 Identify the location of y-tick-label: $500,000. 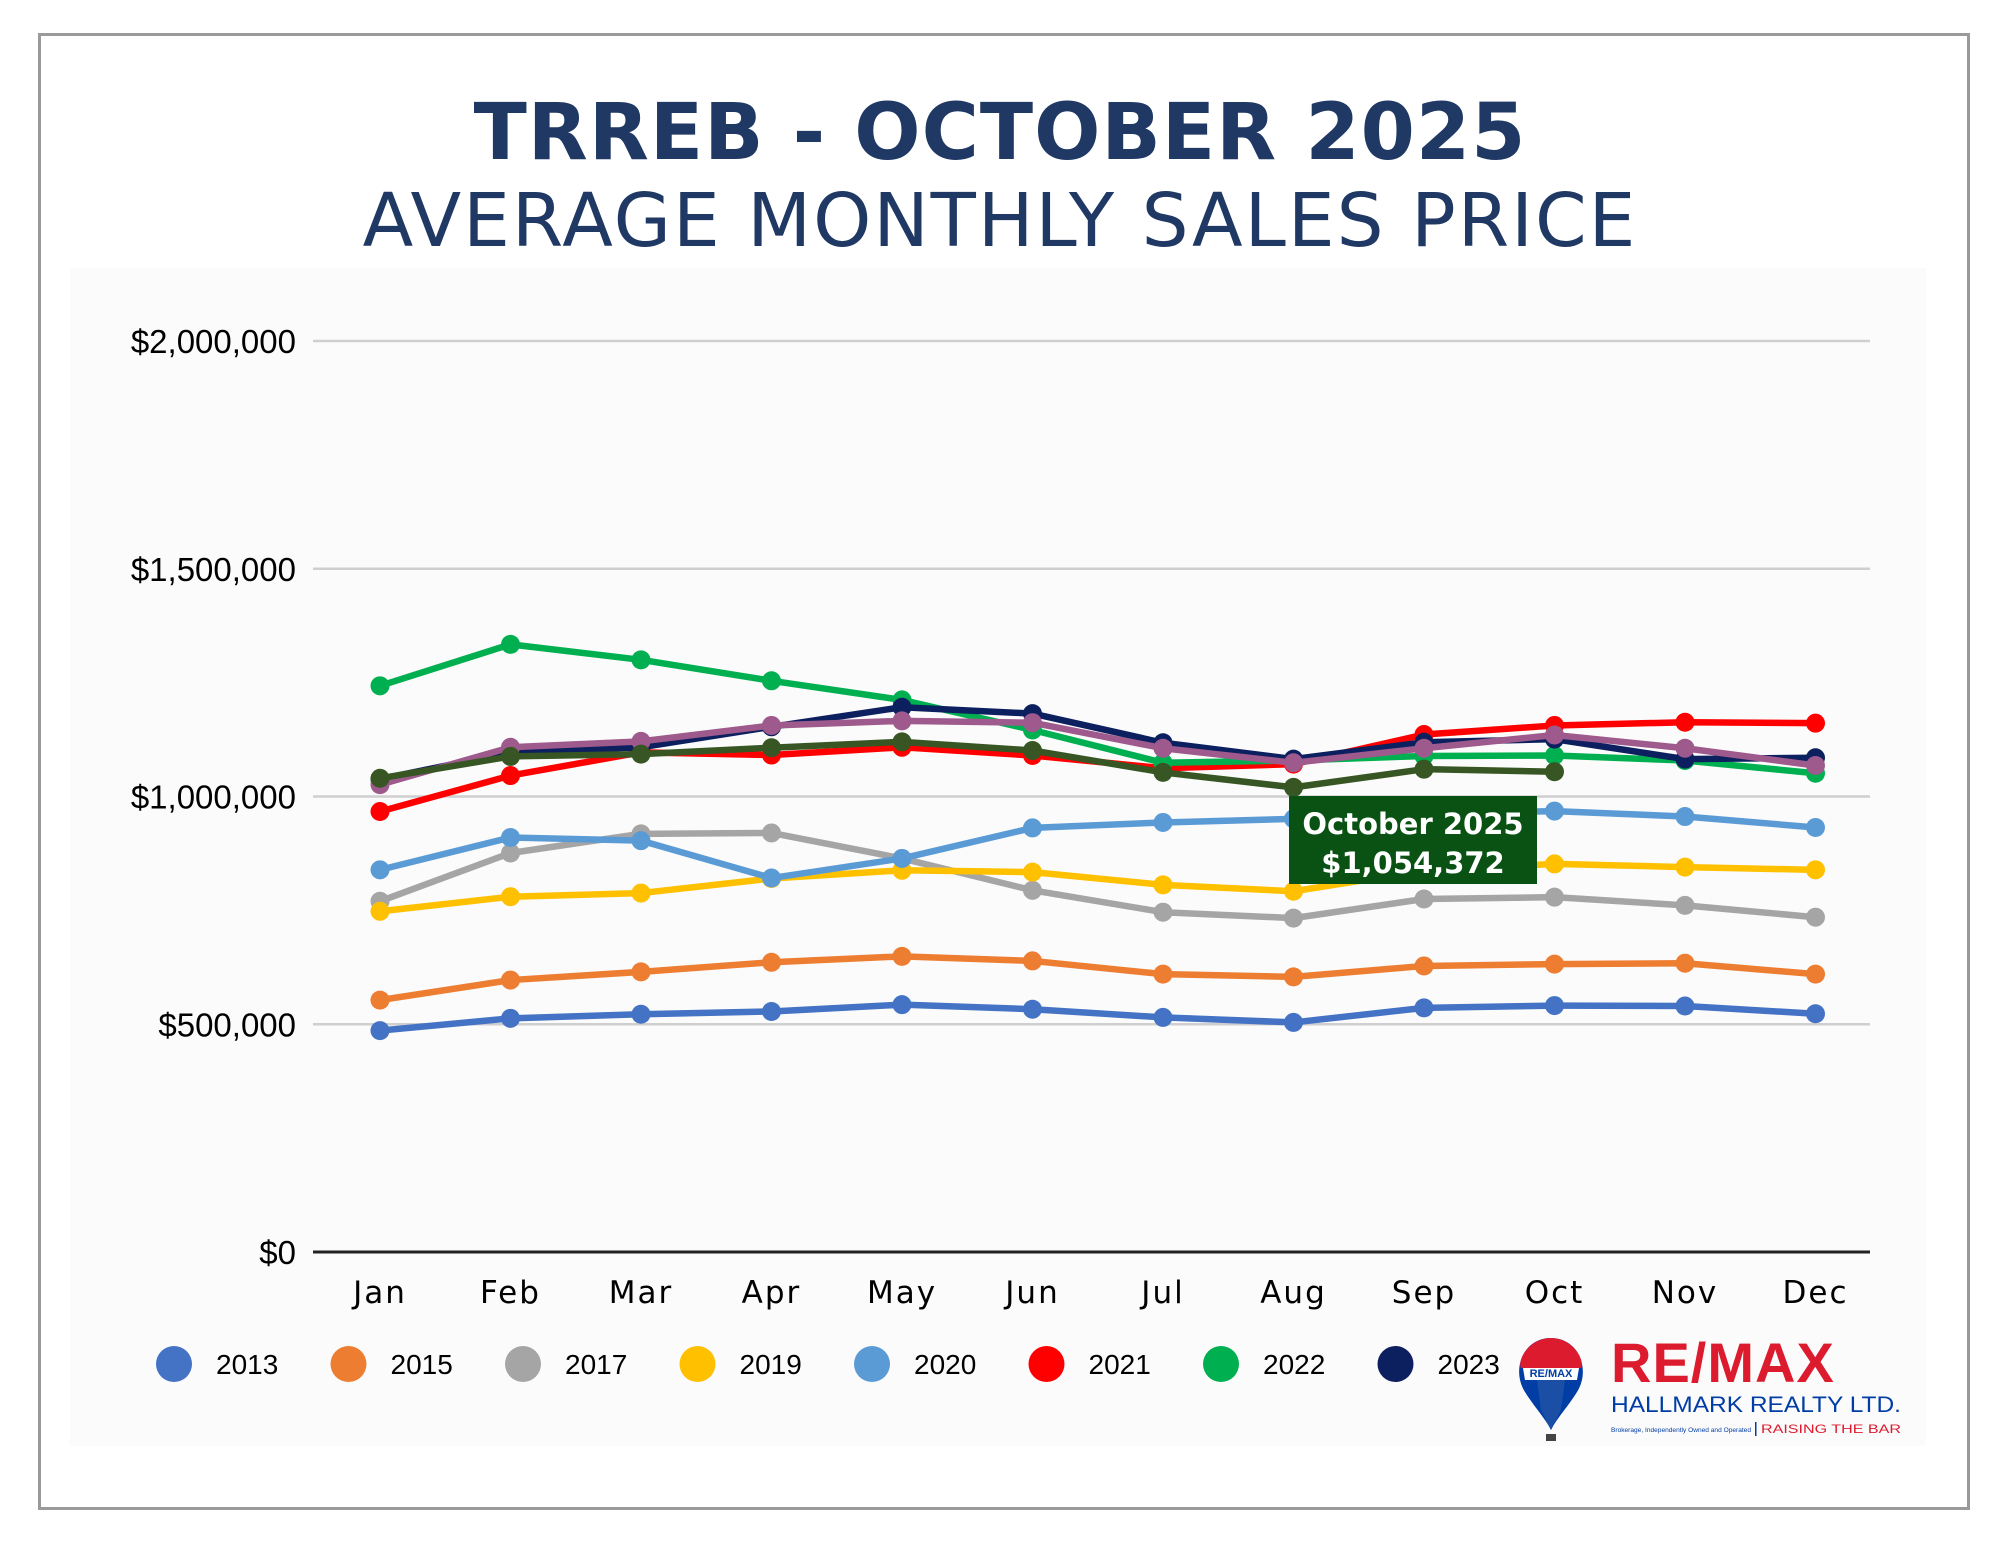
(227, 1024).